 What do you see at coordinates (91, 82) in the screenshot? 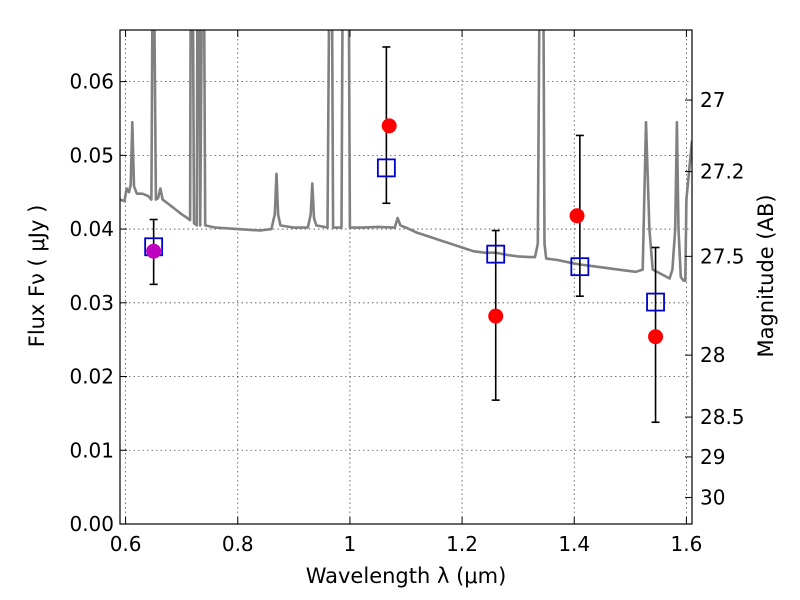
I see `y-tick-label: 0.06` at bounding box center [91, 82].